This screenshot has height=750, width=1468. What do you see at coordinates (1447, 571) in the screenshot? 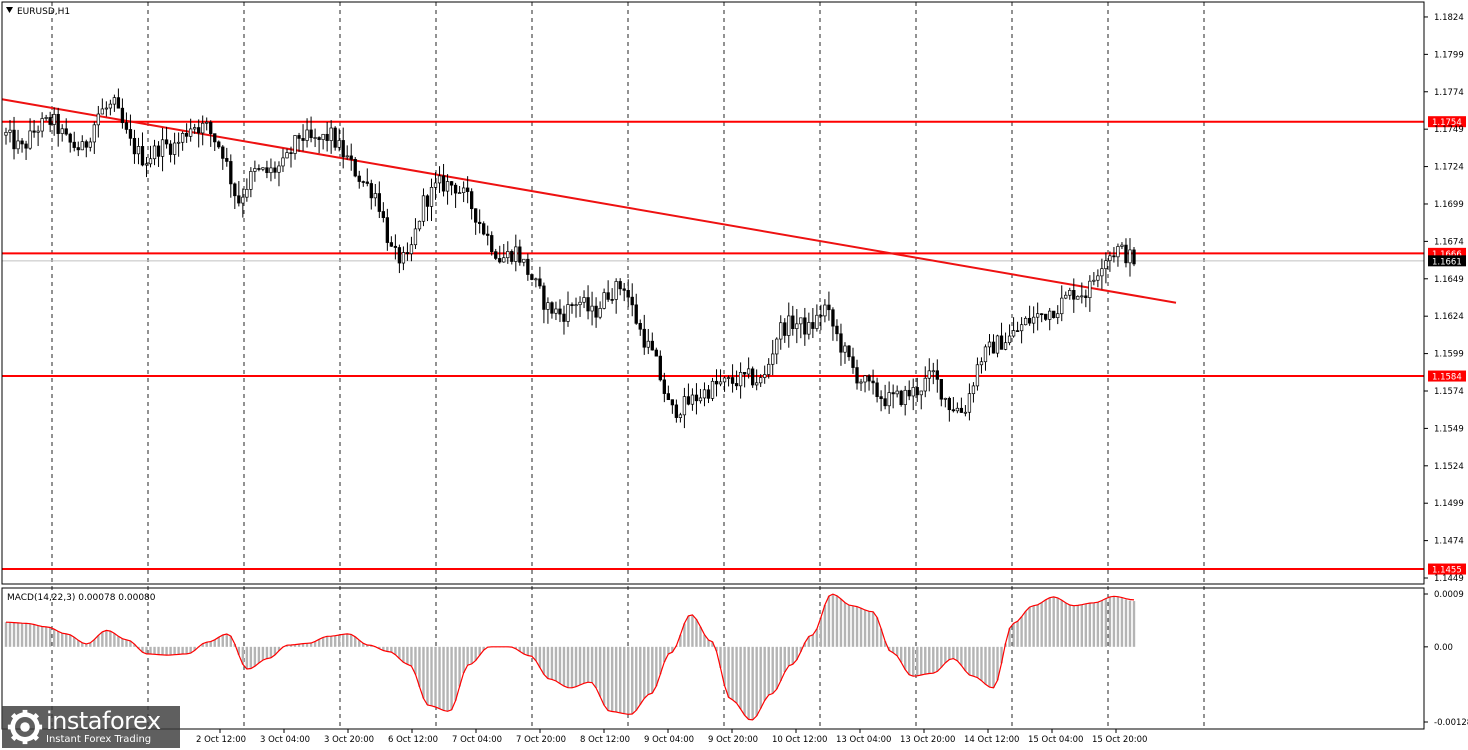
I see `level-badge-label: 1.1455` at bounding box center [1447, 571].